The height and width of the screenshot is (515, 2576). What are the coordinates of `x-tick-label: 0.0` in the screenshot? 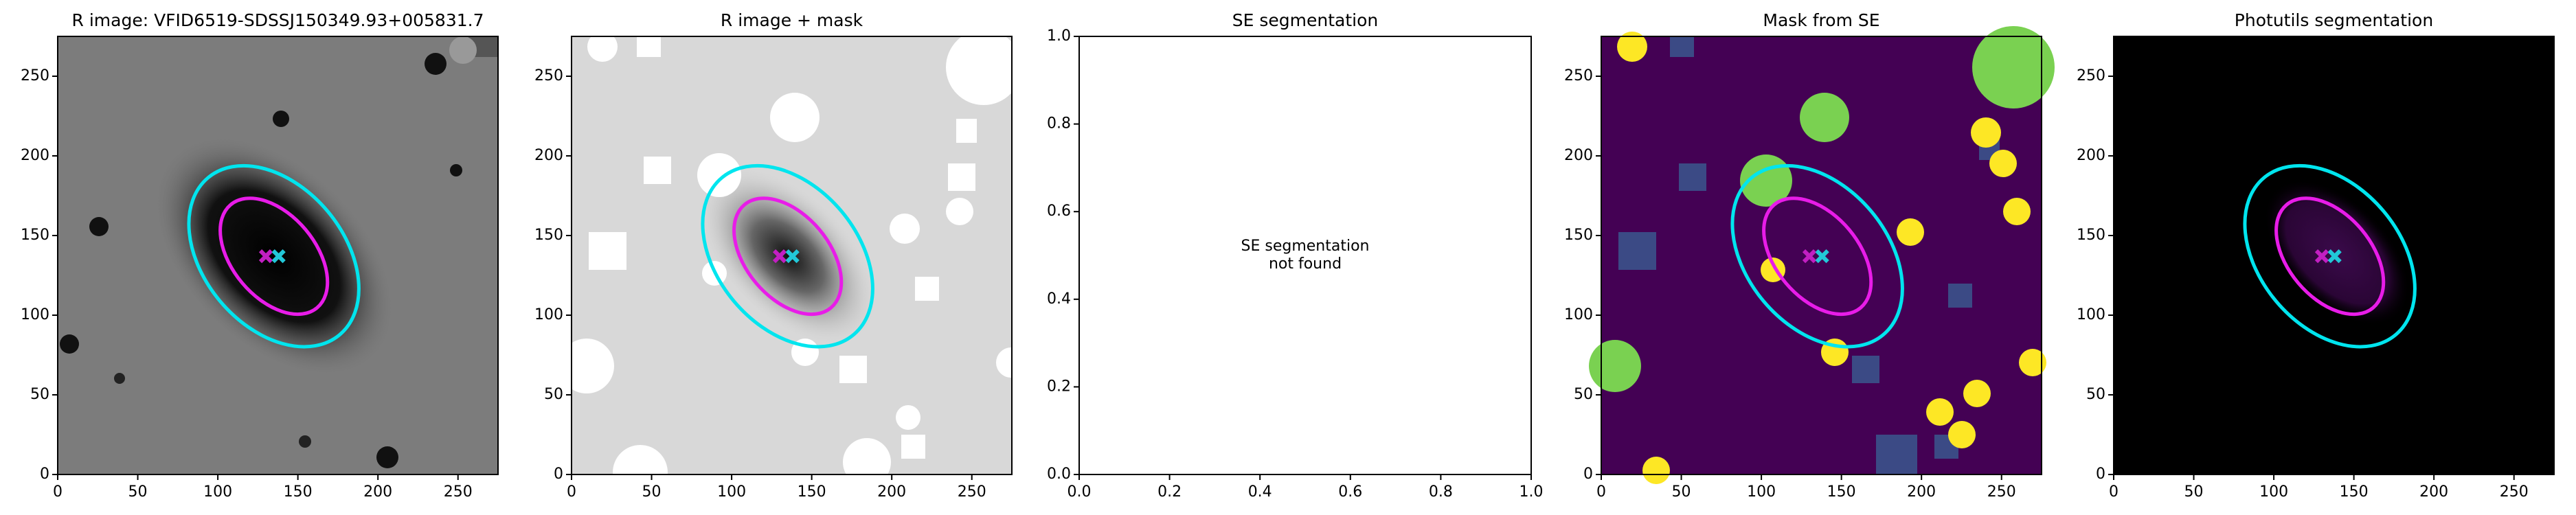 It's located at (1079, 492).